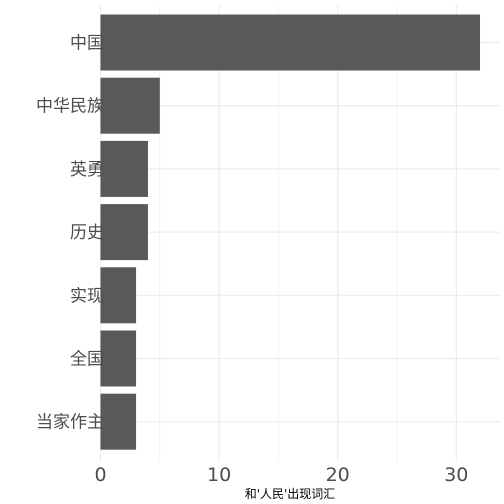  Describe the element at coordinates (456, 475) in the screenshot. I see `x-tick-label: 30` at that location.